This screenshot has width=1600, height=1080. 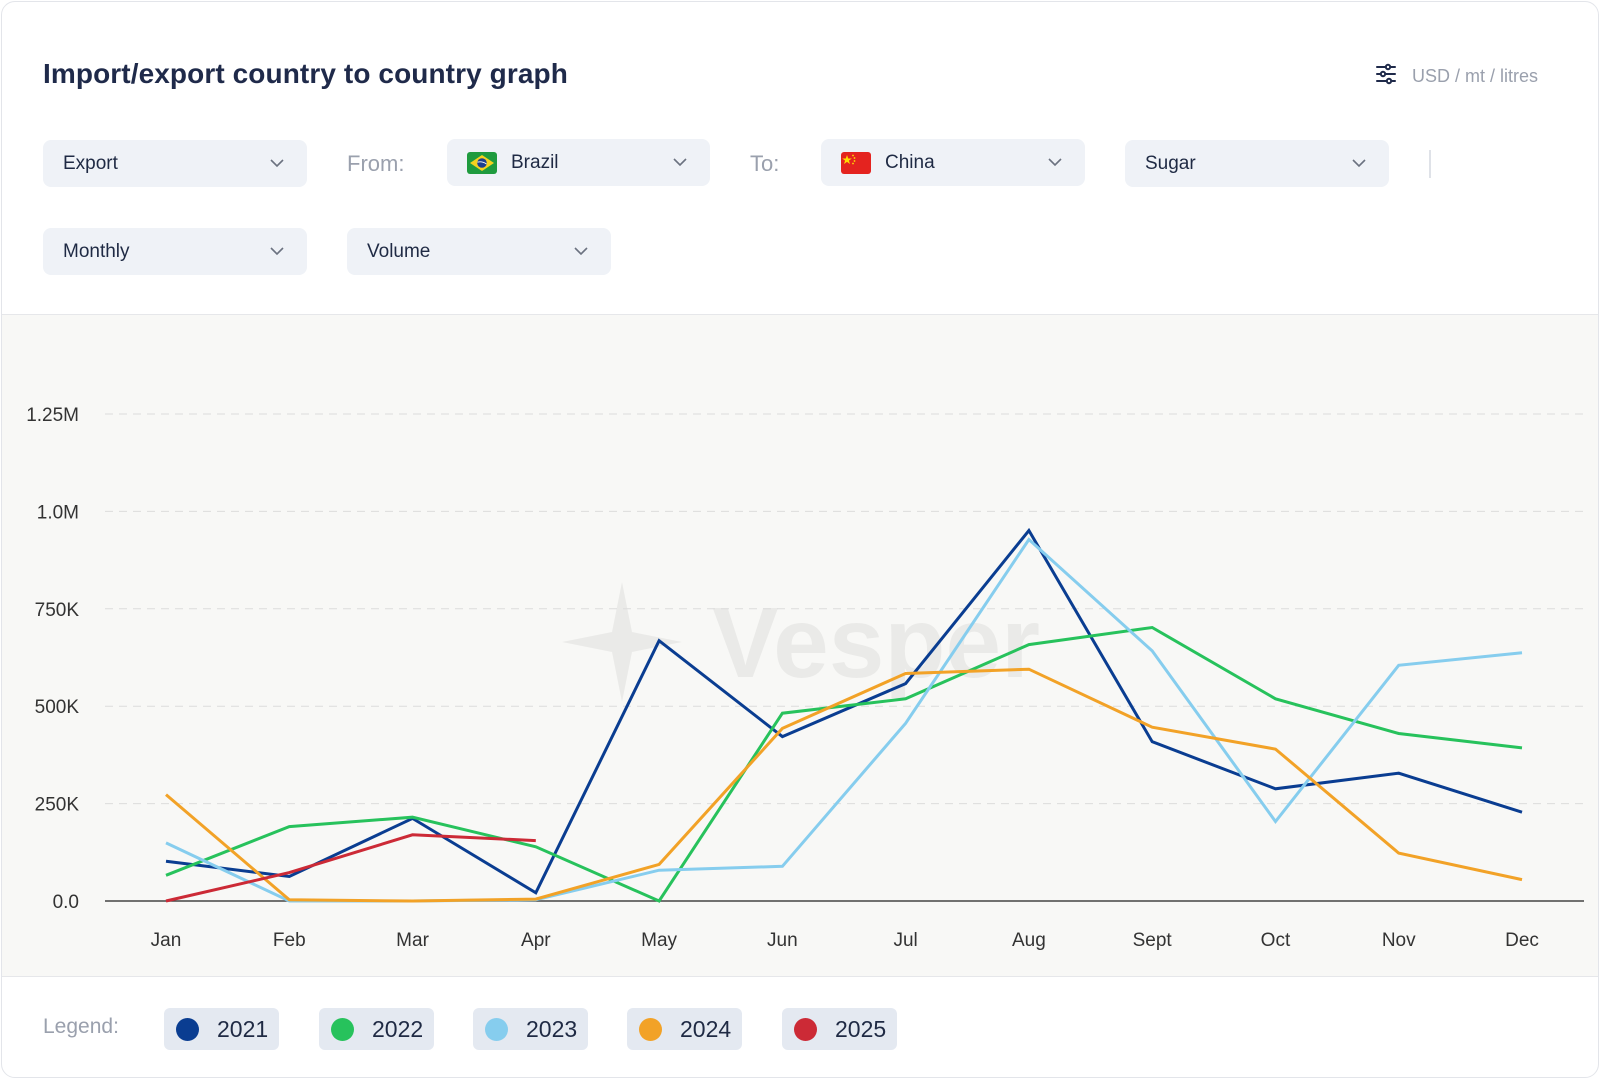 I want to click on commodity-select: Sugar, so click(x=1257, y=163).